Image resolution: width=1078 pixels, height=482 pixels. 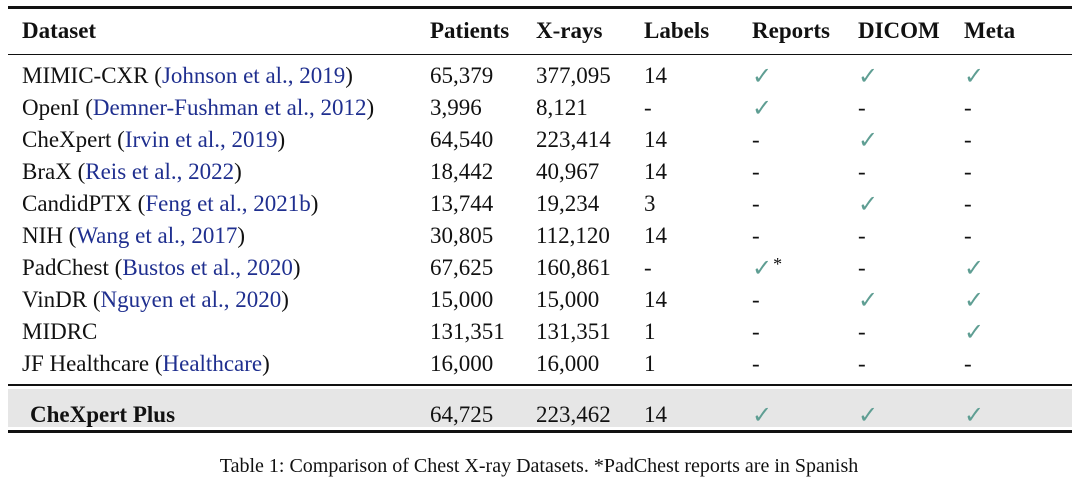 I want to click on xrays-cell-value: 19,234, so click(x=568, y=203).